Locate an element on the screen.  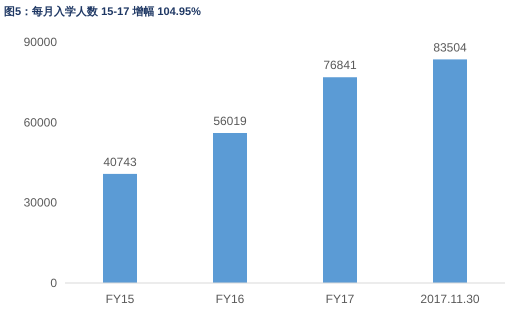
y-tick-label: 60000 is located at coordinates (41, 122).